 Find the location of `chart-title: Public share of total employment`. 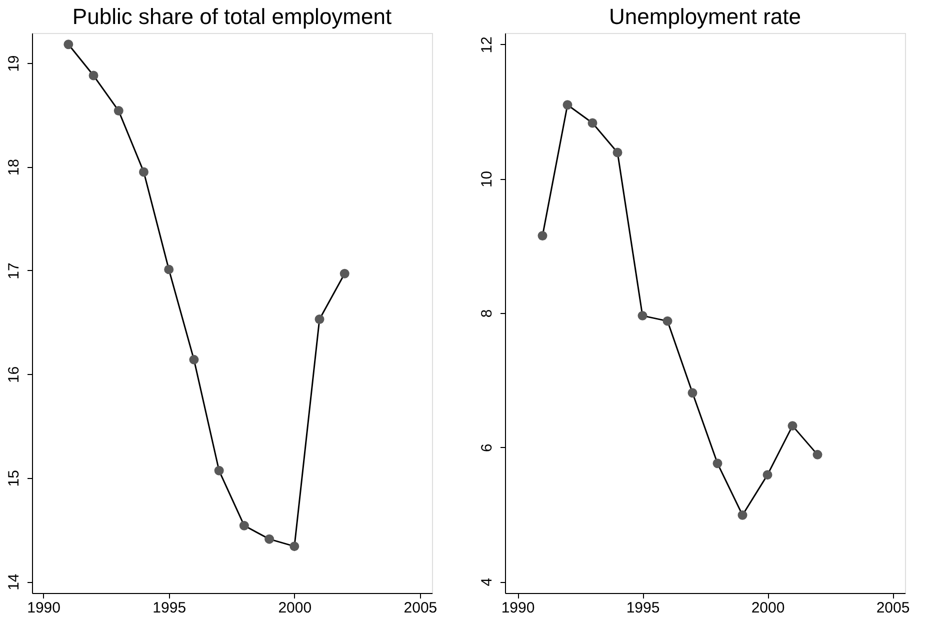

chart-title: Public share of total employment is located at coordinates (232, 16).